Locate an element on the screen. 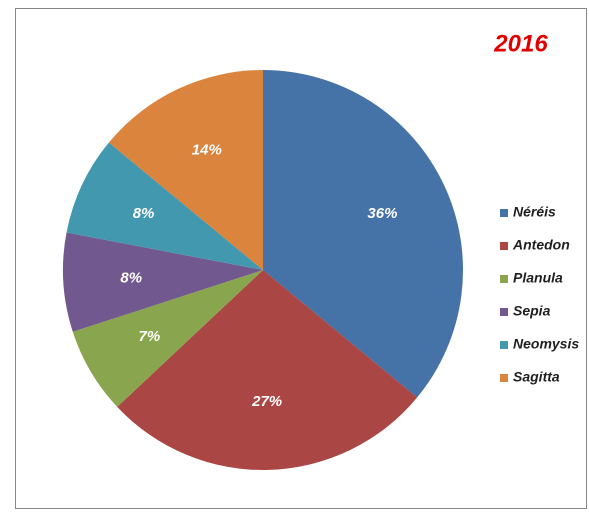  legend-label: Sagitta is located at coordinates (536, 377).